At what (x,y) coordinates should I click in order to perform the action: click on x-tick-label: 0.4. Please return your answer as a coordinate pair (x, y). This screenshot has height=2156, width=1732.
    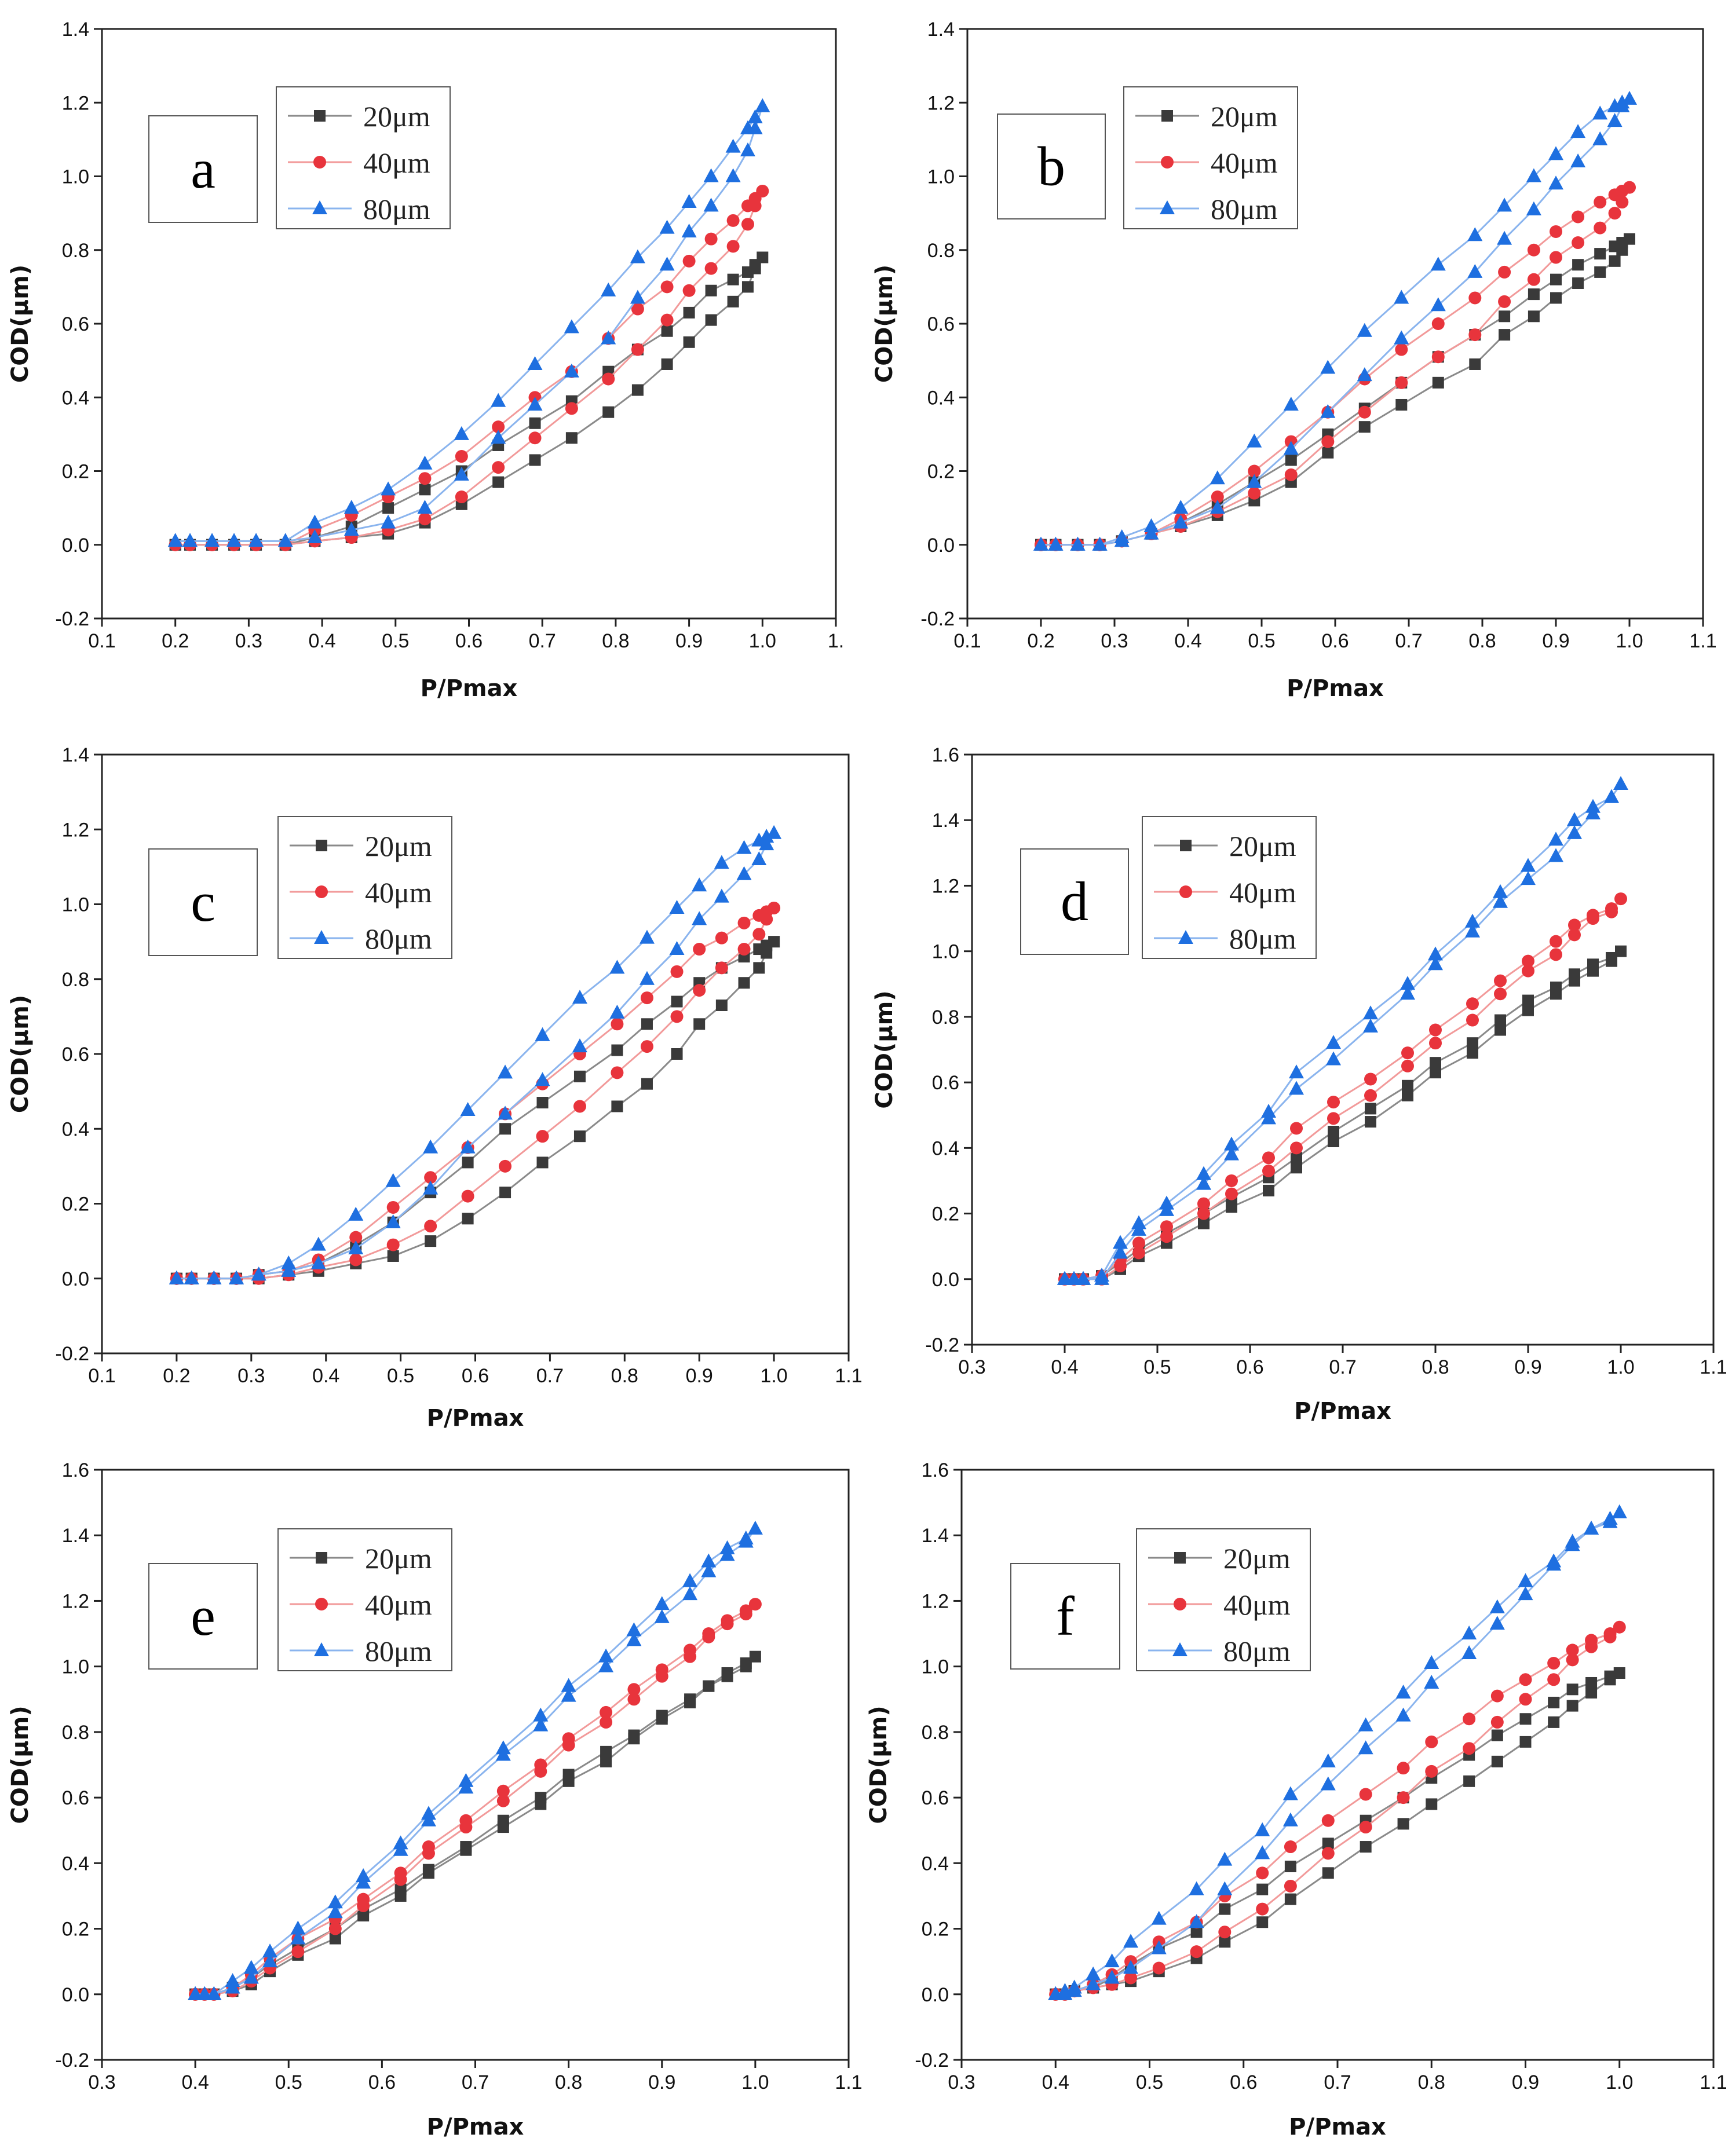
    Looking at the image, I should click on (321, 641).